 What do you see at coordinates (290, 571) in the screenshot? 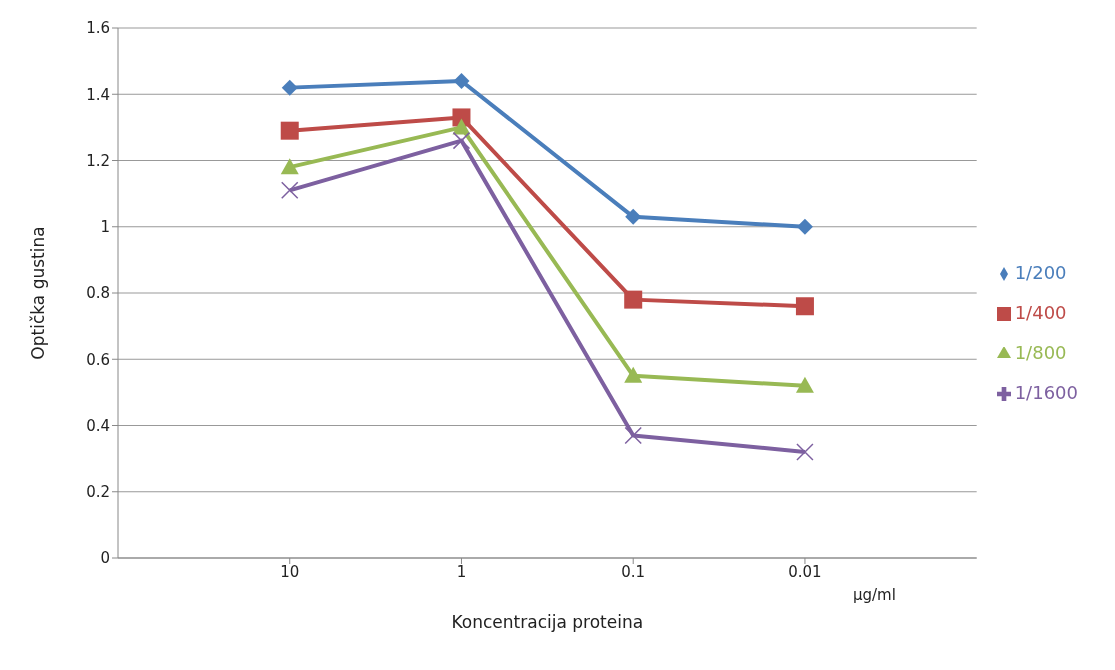
I see `x-tick-label: 10` at bounding box center [290, 571].